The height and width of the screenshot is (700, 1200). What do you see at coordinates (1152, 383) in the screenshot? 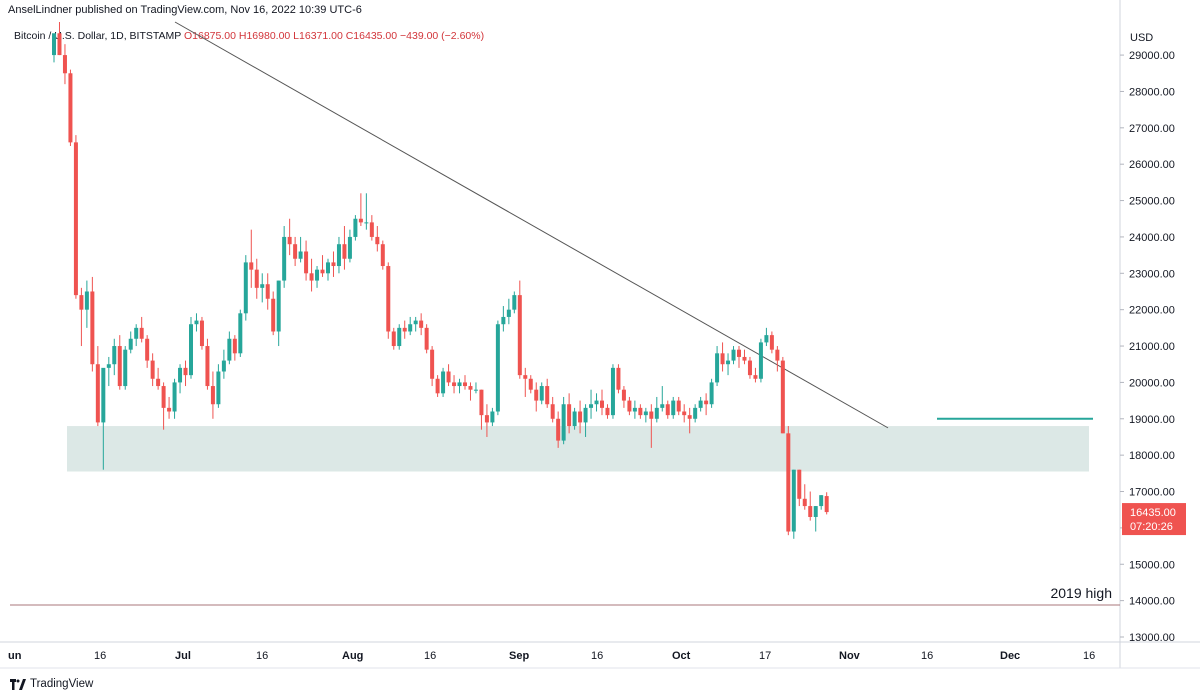
I see `y-tick-label: 20000.00` at bounding box center [1152, 383].